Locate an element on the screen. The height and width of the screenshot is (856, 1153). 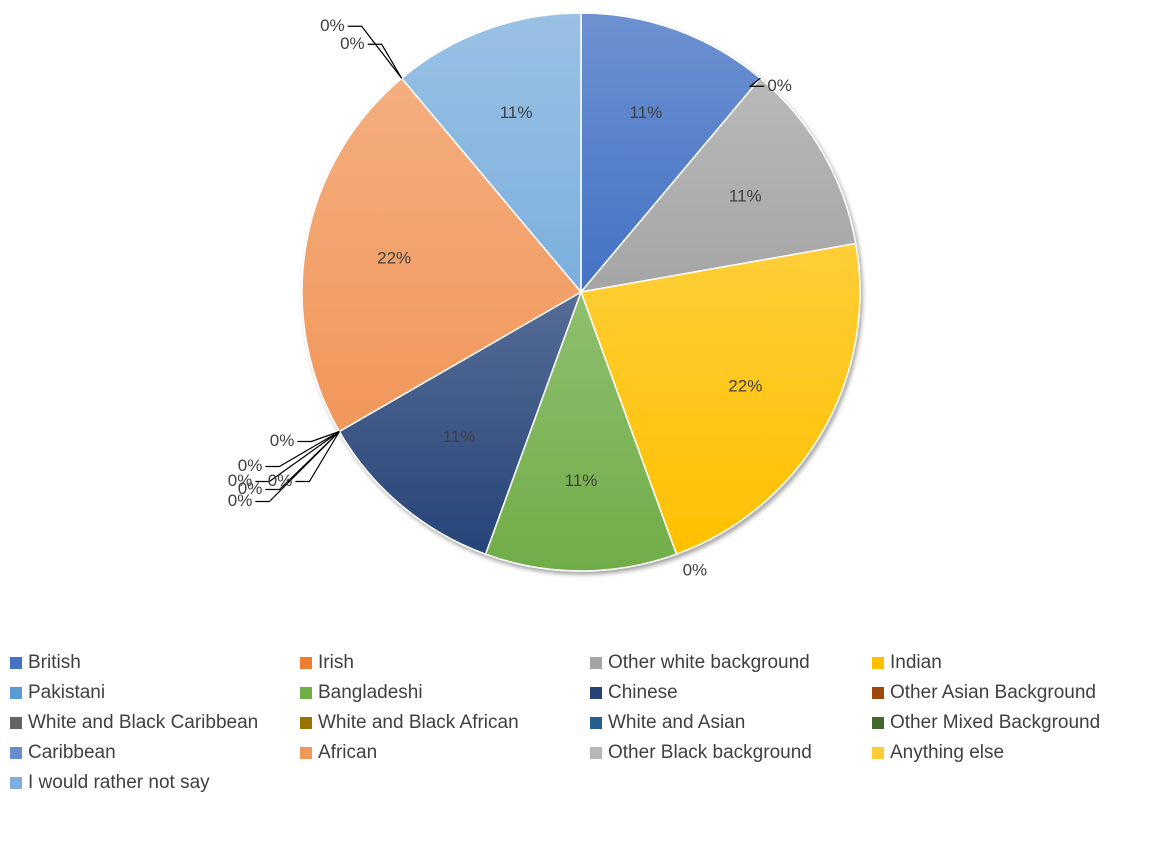
data-label-white-and-black-african: 0% is located at coordinates (250, 488).